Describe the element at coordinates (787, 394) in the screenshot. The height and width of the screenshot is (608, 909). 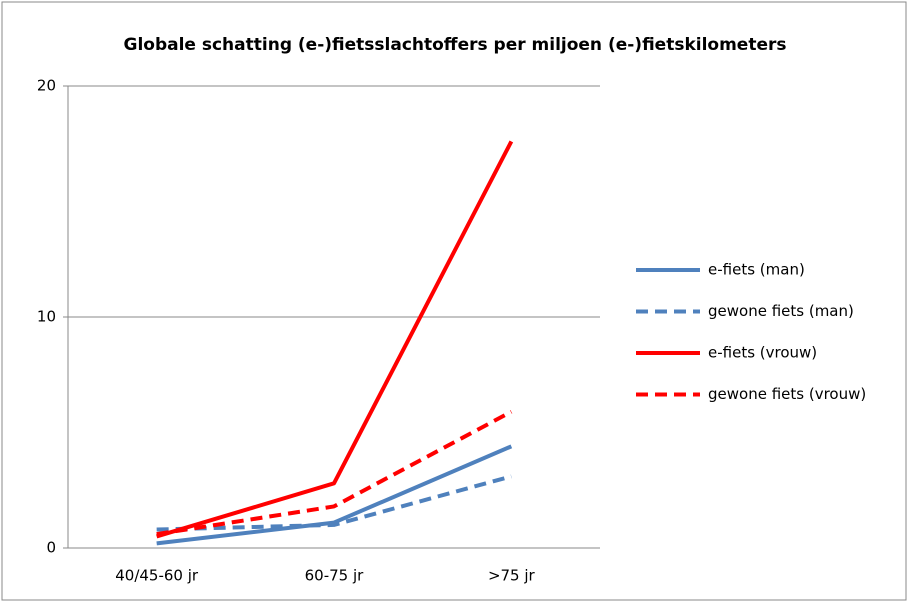
I see `legend-label: gewone fiets (vrouw)` at that location.